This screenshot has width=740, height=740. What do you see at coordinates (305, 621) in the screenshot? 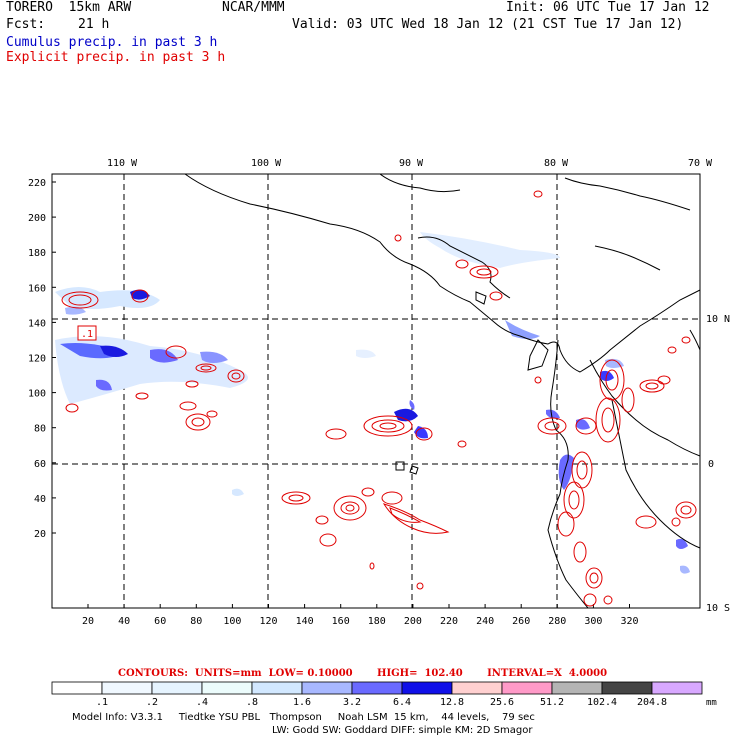
I see `x-tick-label: 140` at bounding box center [305, 621].